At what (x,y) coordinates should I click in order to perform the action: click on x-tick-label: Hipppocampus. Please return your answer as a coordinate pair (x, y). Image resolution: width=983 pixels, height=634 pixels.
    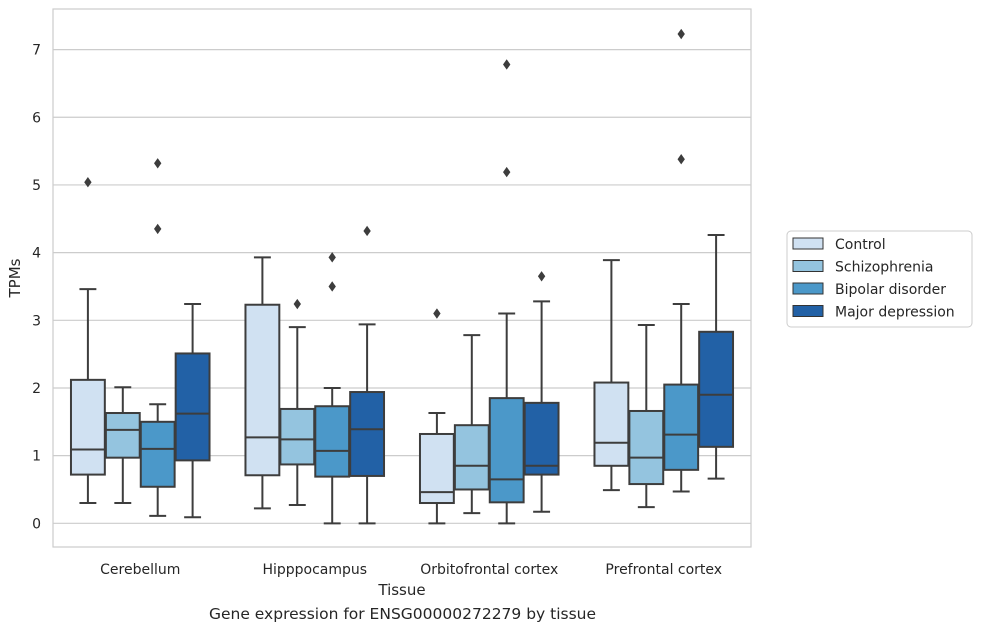
    Looking at the image, I should click on (314, 570).